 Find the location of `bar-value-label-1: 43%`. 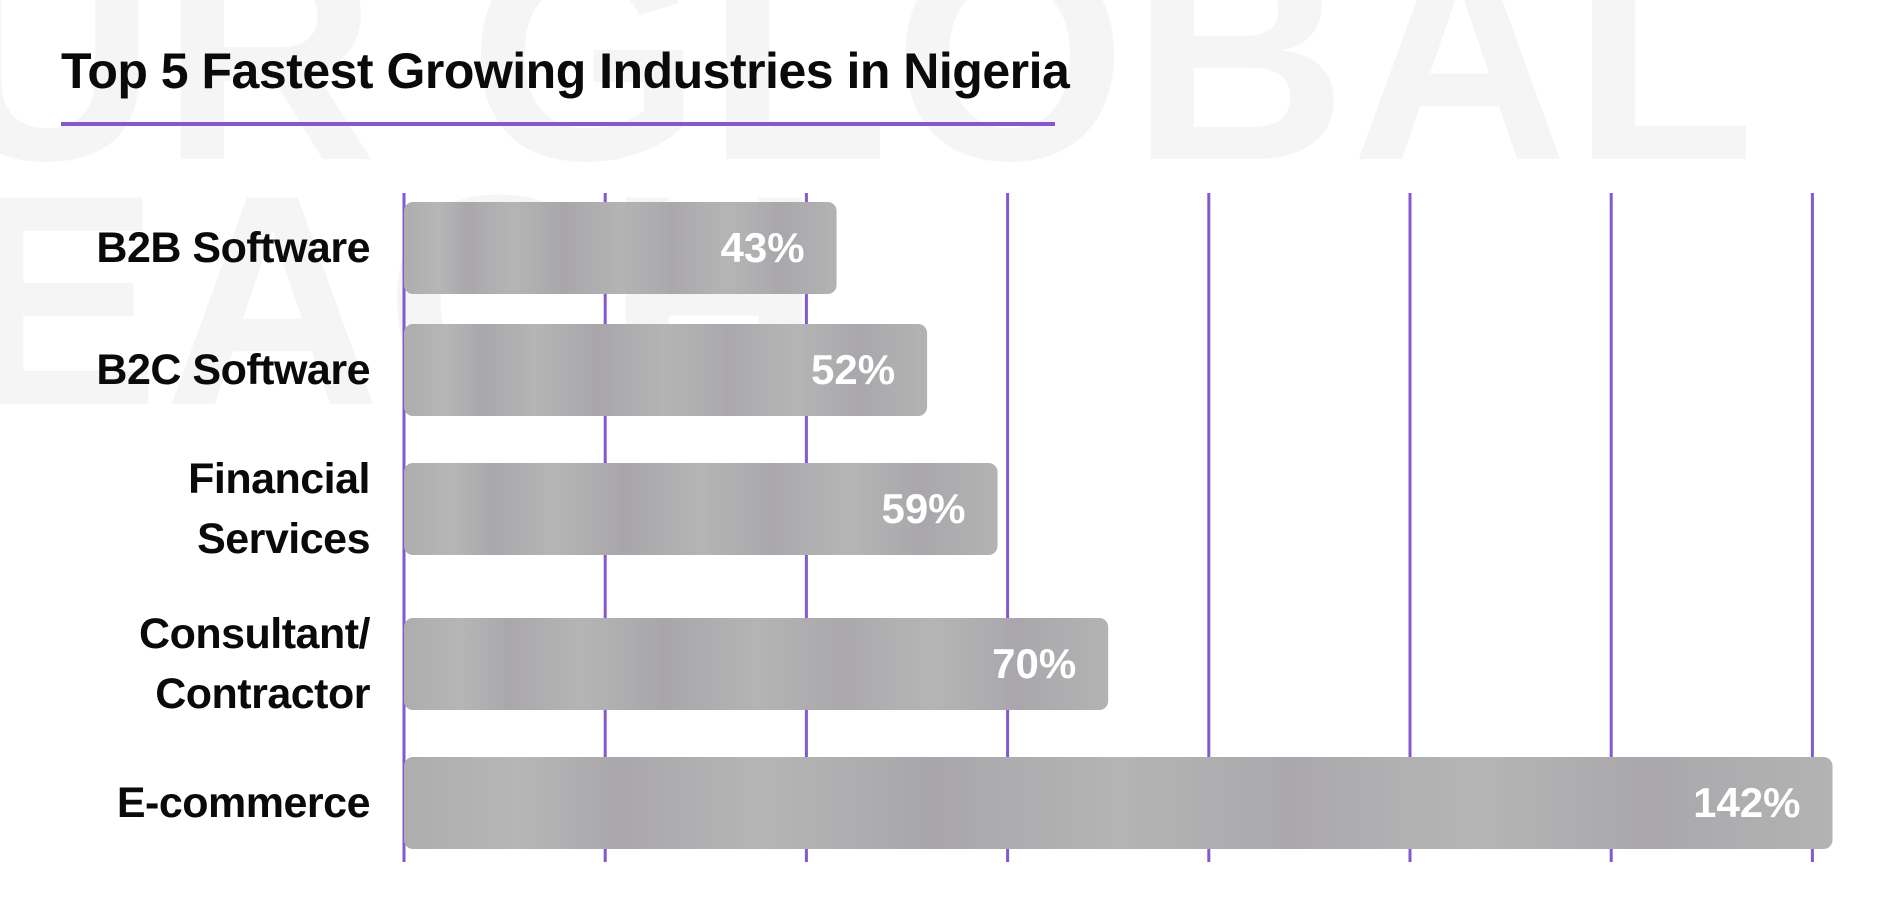

bar-value-label-1: 43% is located at coordinates (763, 247).